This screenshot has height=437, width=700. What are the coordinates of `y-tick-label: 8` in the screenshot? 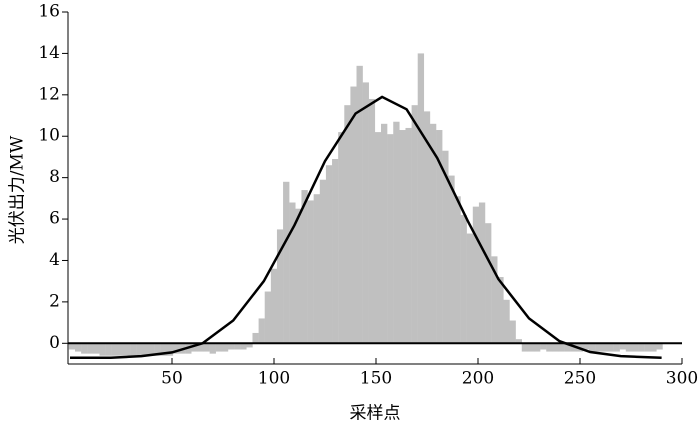 It's located at (54, 177).